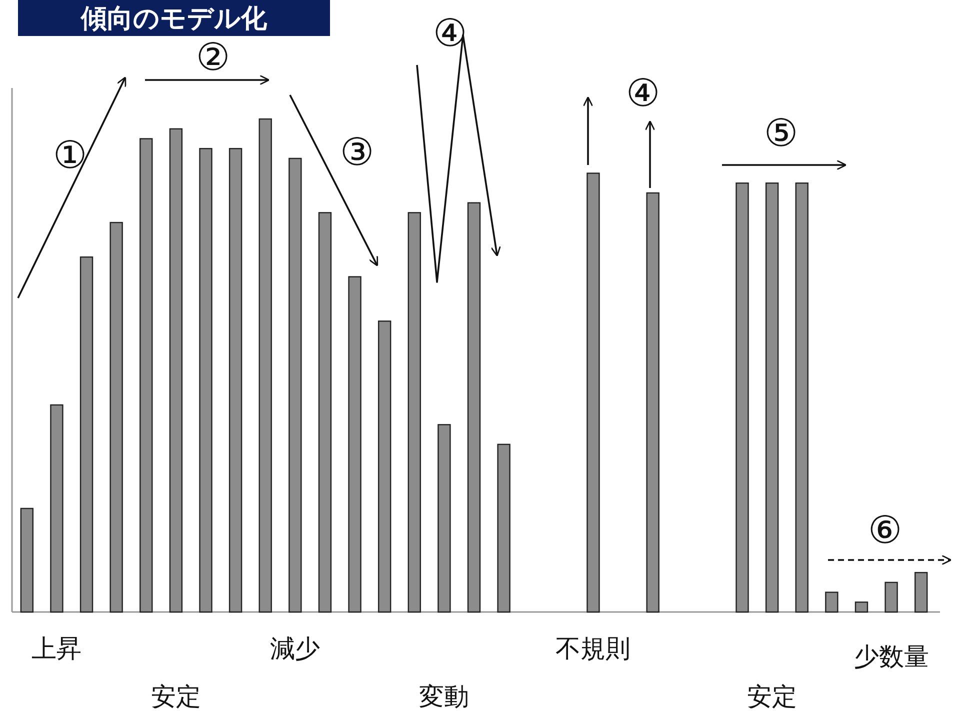 Image resolution: width=953 pixels, height=711 pixels. I want to click on x-tick-label: 不規則, so click(593, 648).